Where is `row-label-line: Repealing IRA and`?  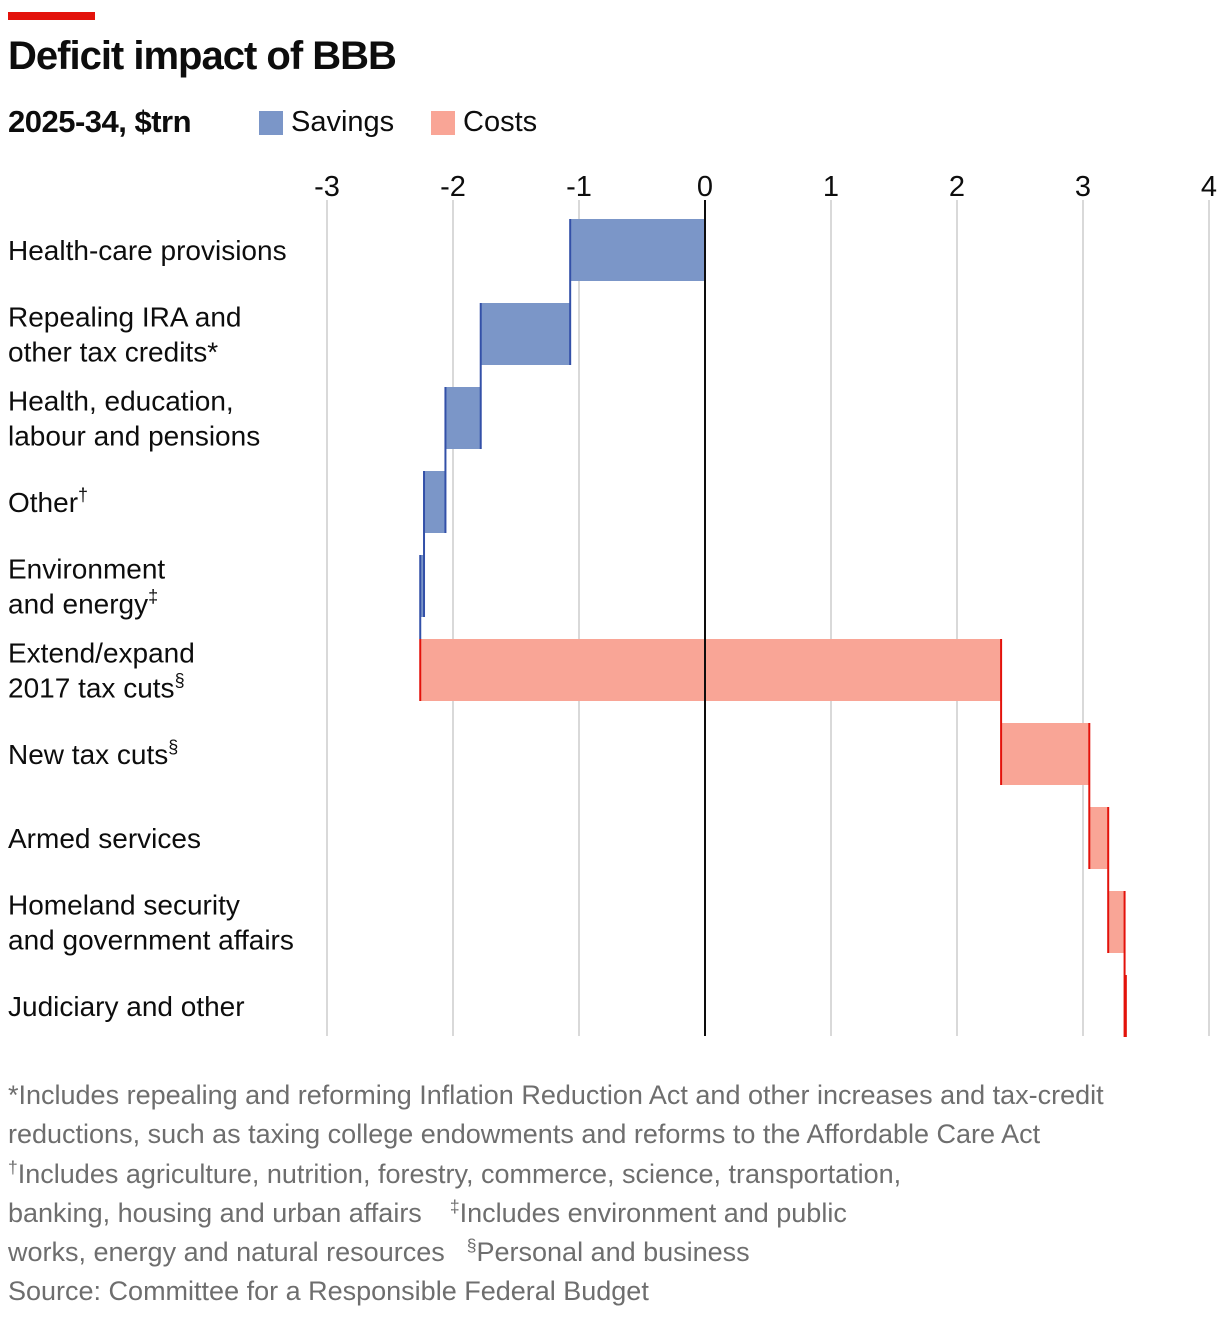 row-label-line: Repealing IRA and is located at coordinates (125, 317).